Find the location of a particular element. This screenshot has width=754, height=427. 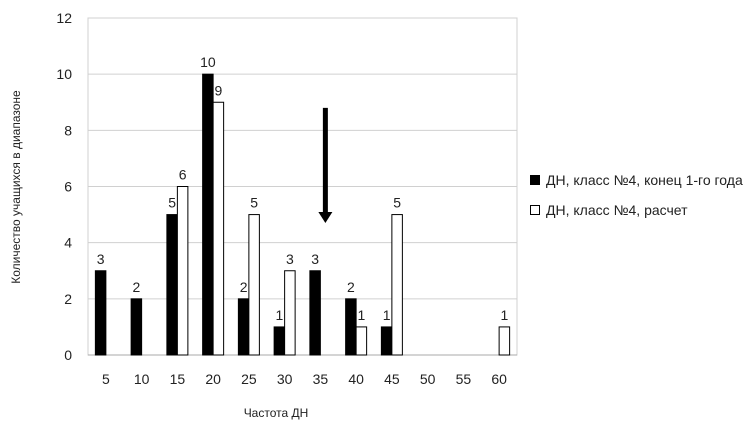

data-label: 10 is located at coordinates (208, 62).